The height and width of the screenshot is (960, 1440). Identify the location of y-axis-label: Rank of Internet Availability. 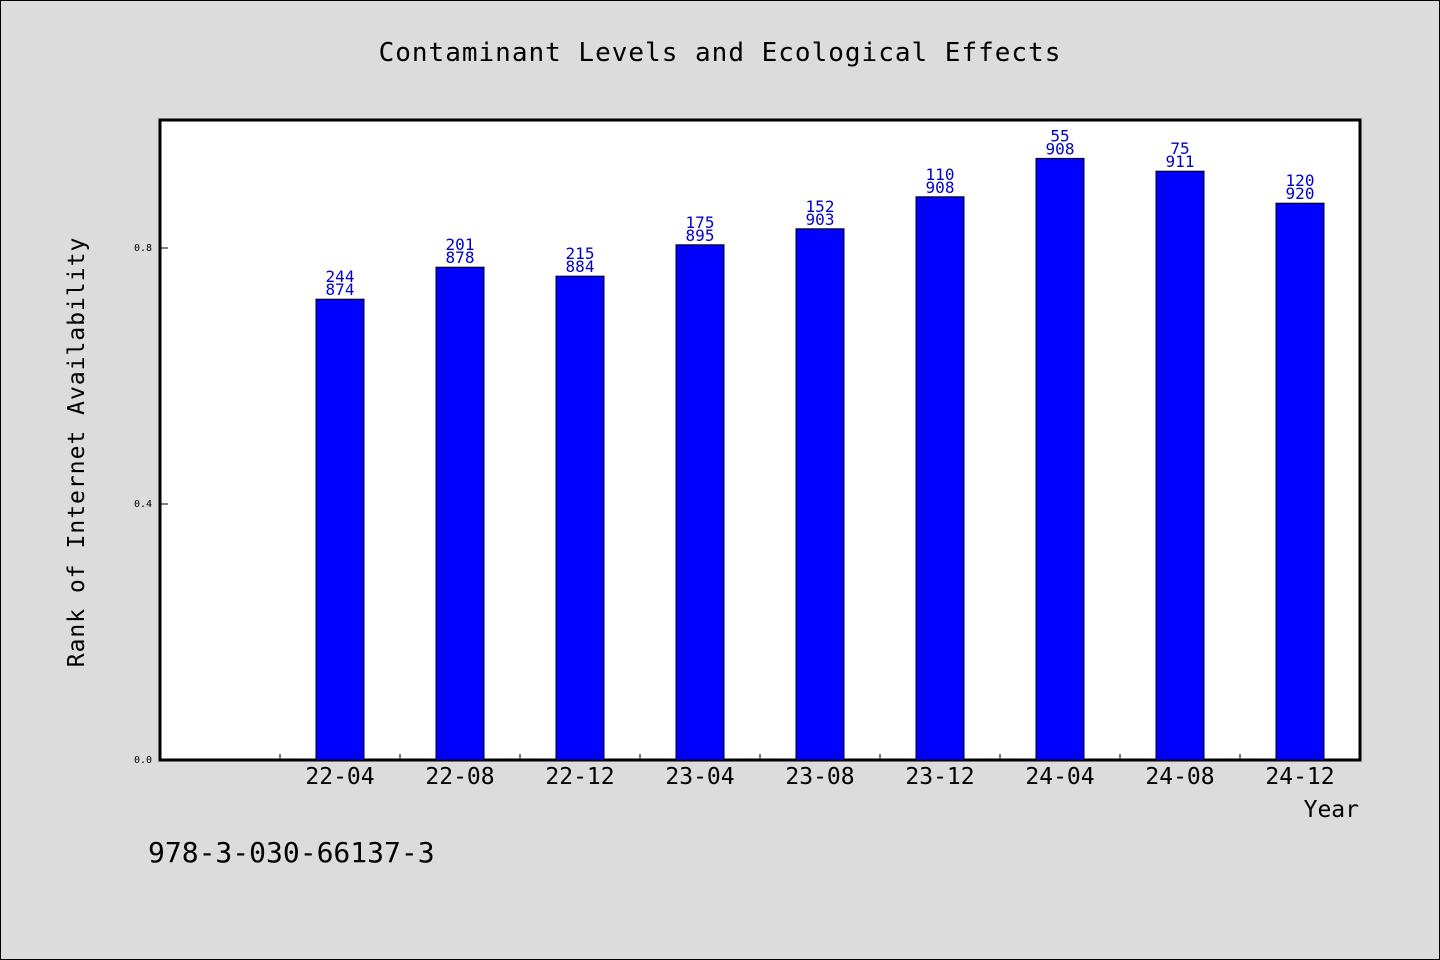
(77, 452).